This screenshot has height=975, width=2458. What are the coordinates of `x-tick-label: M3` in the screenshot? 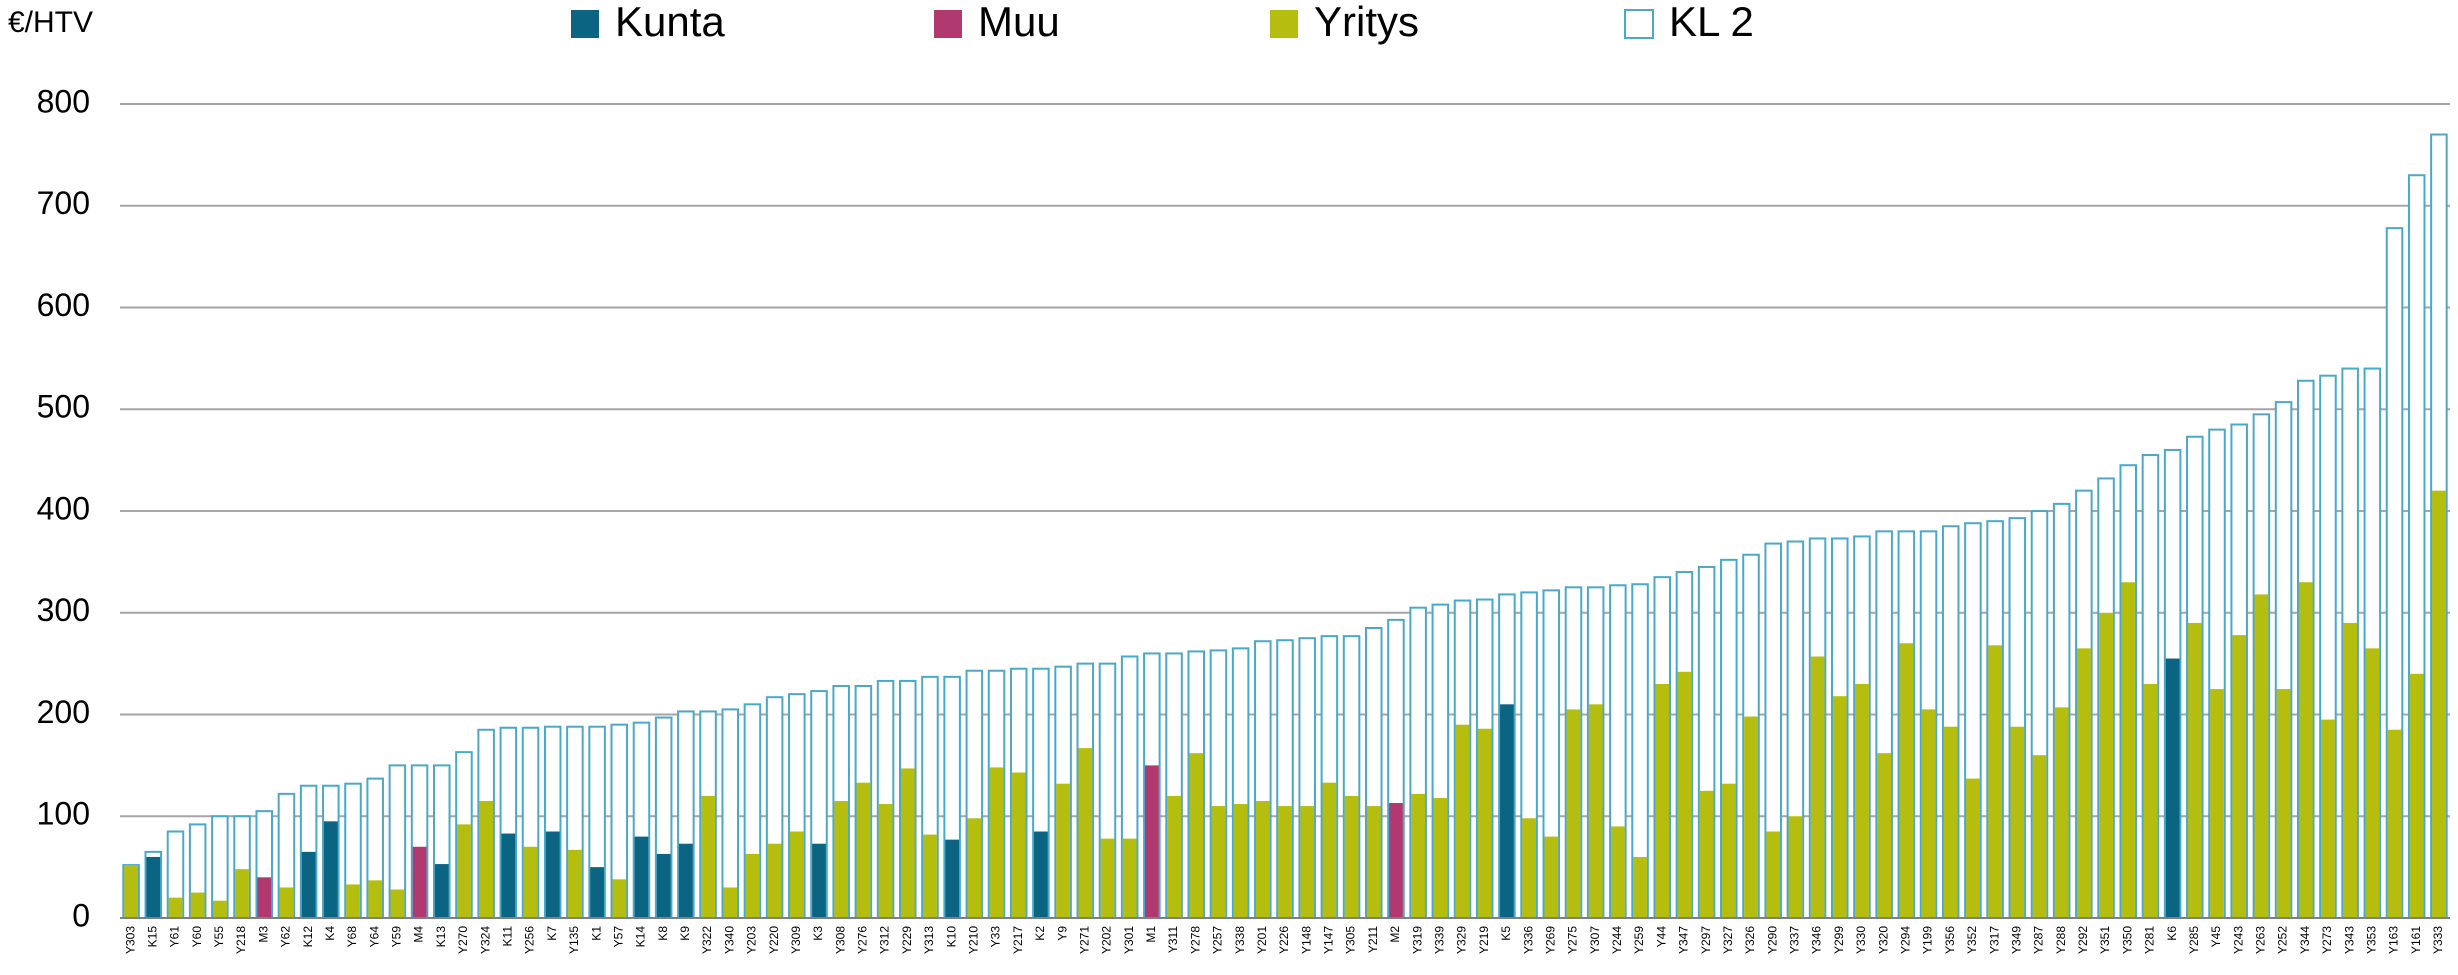 It's located at (263, 934).